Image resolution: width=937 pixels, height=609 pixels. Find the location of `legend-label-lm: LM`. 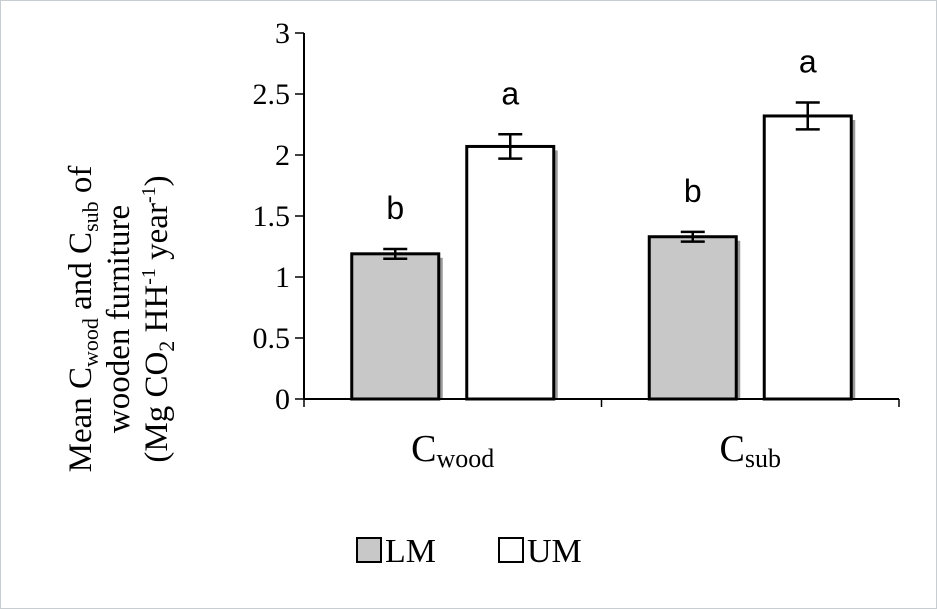

legend-label-lm: LM is located at coordinates (410, 551).